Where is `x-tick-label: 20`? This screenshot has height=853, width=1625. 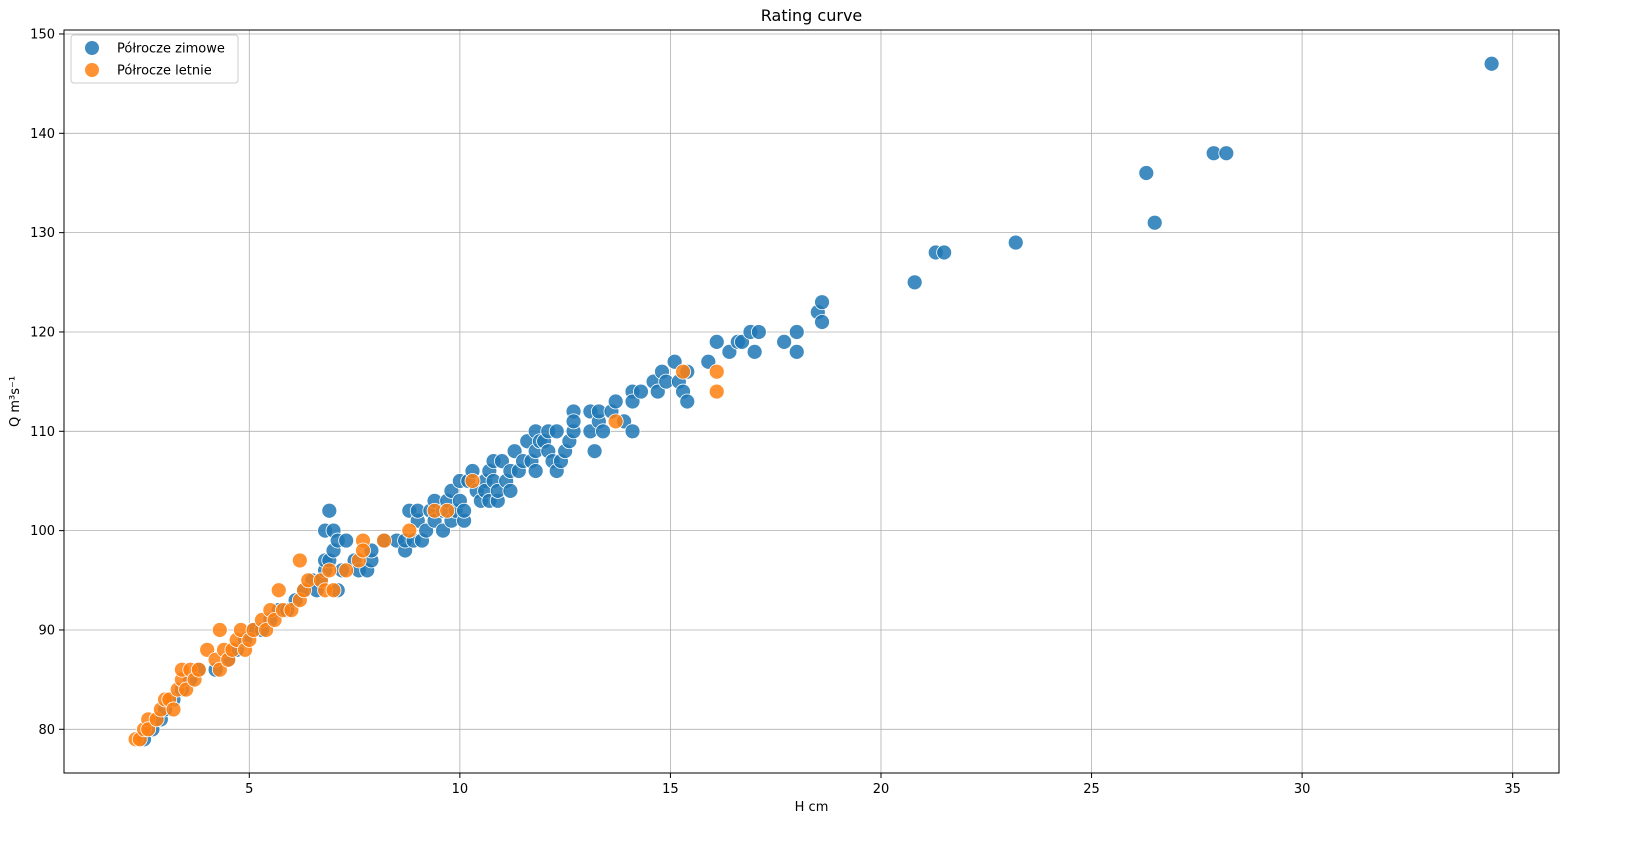
x-tick-label: 20 is located at coordinates (881, 789).